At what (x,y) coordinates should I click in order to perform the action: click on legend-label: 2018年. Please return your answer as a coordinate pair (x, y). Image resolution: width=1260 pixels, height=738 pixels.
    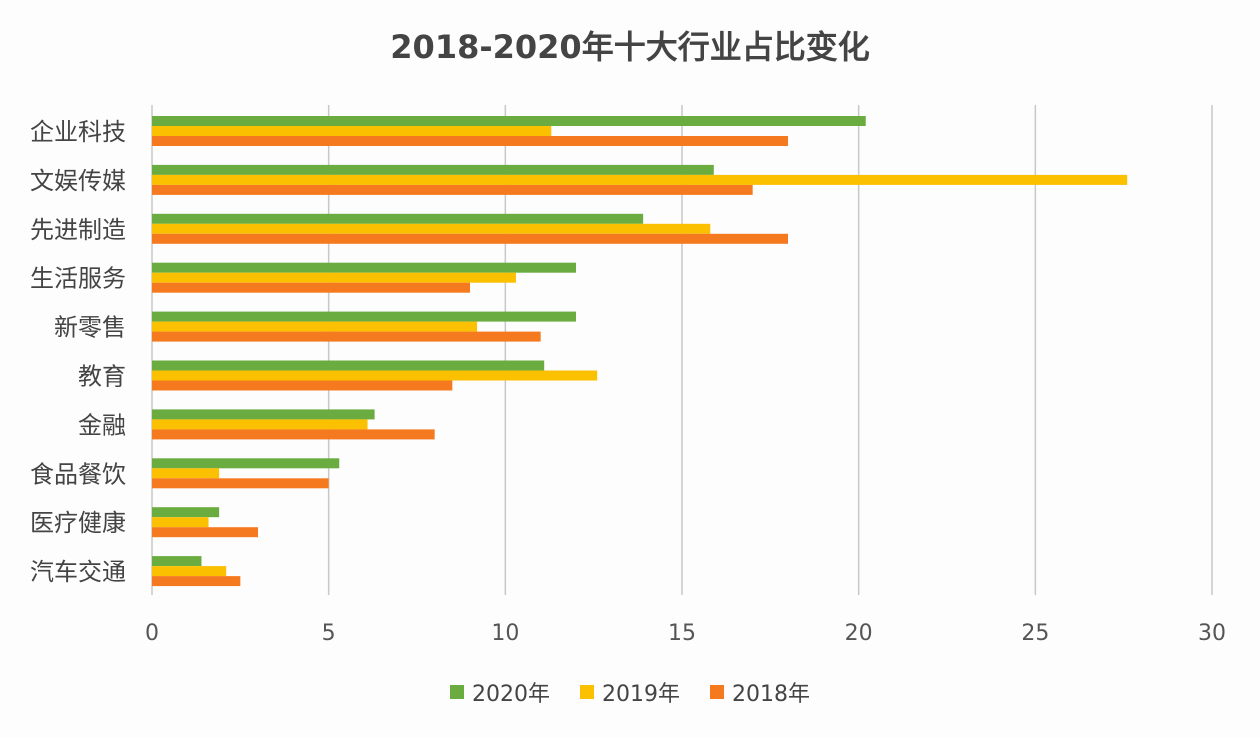
    Looking at the image, I should click on (771, 694).